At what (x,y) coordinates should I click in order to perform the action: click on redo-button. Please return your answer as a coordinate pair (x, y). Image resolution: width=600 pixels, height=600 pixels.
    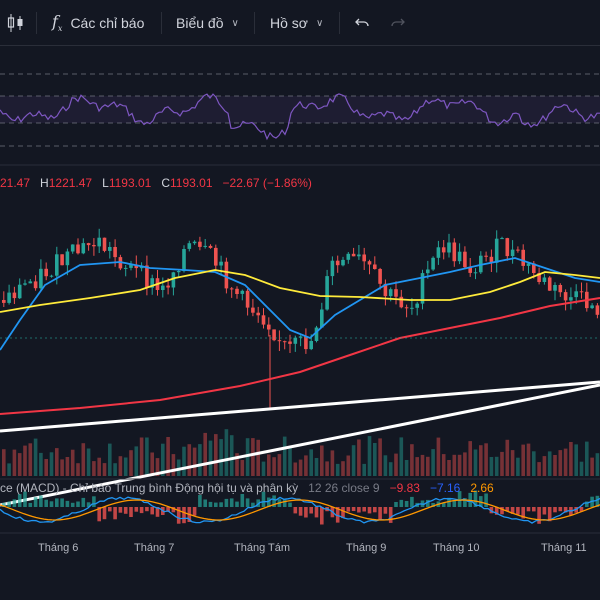
    Looking at the image, I should click on (398, 23).